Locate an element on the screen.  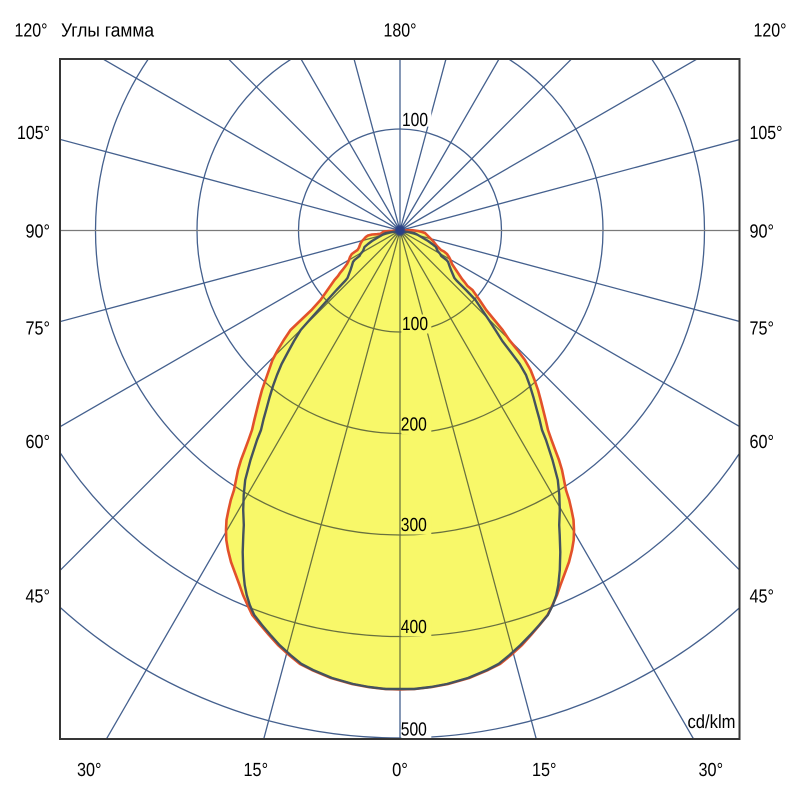
svg-text: 400 is located at coordinates (414, 627).